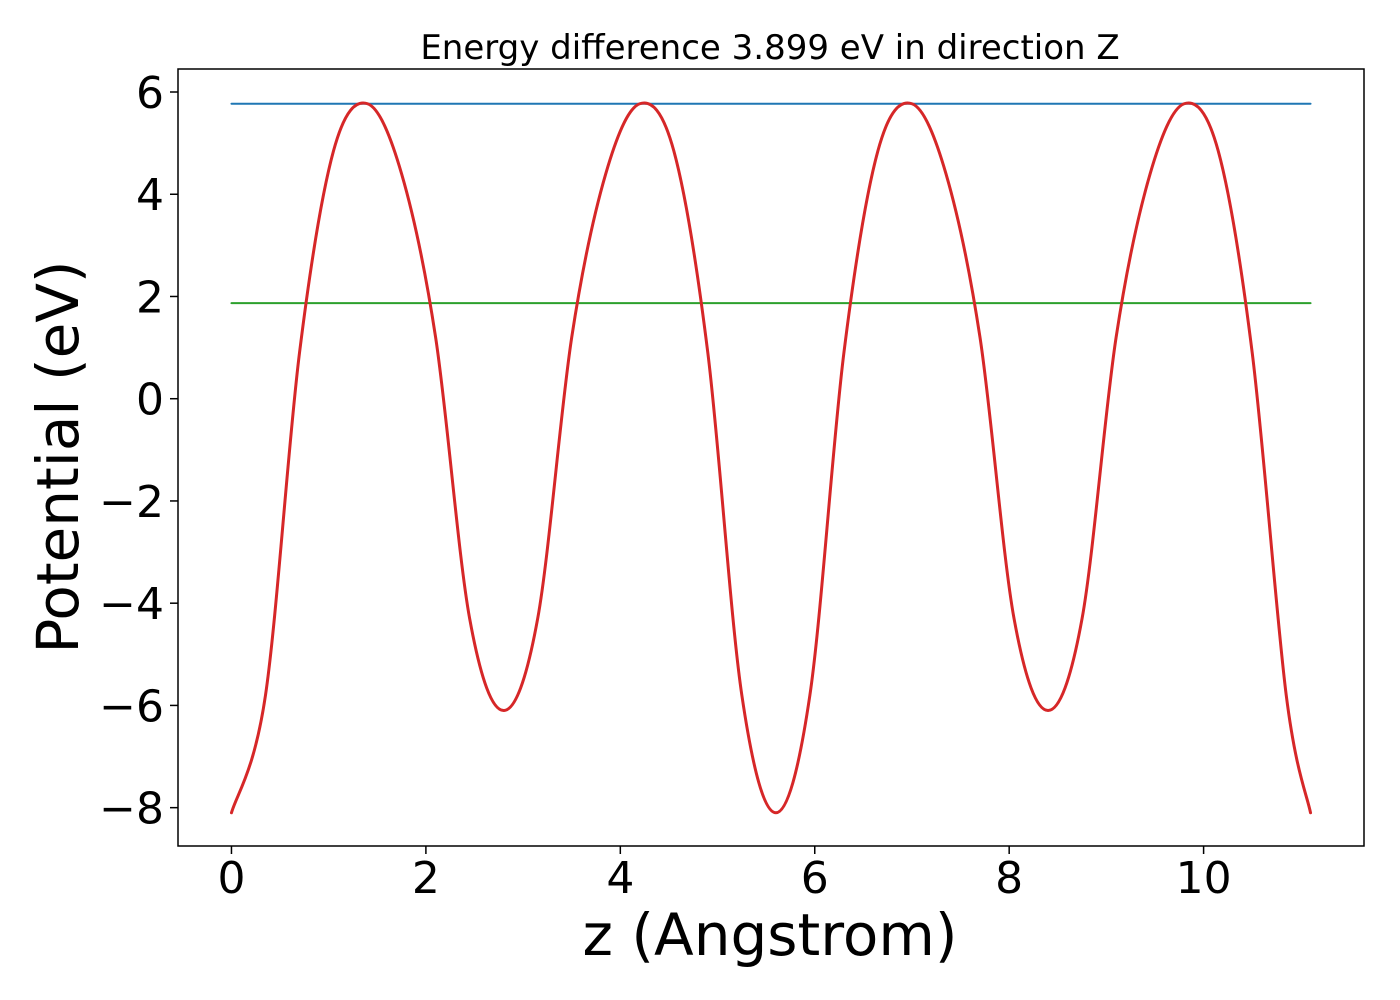  I want to click on y-tick-label: −2, so click(131, 502).